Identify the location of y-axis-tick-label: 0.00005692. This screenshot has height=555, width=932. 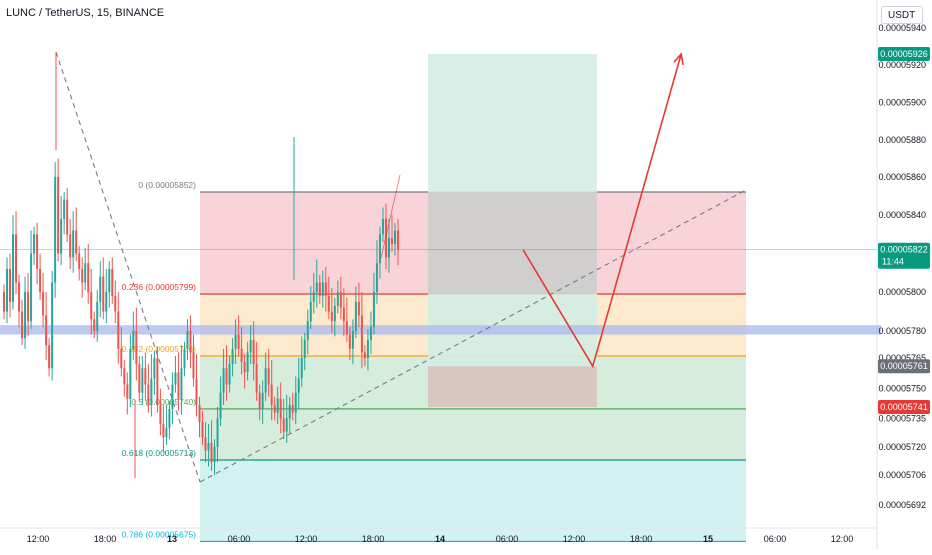
(902, 505).